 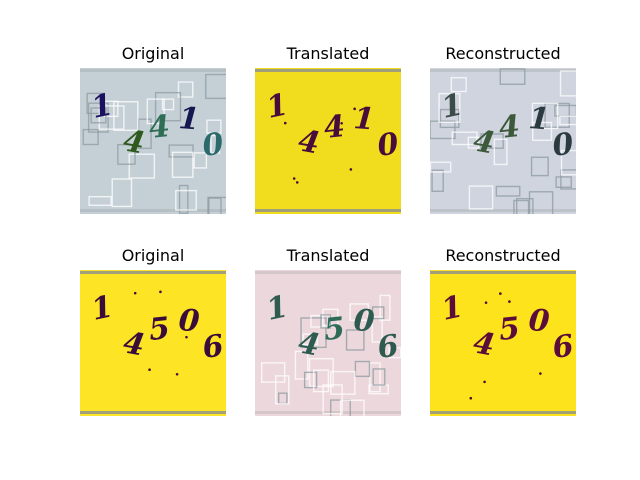 I want to click on captcha-image: 14 4 10, so click(x=328, y=141).